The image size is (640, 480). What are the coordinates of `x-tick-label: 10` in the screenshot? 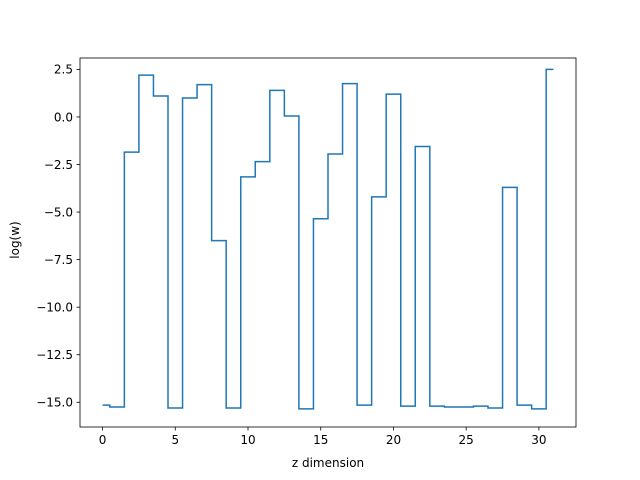 It's located at (247, 440).